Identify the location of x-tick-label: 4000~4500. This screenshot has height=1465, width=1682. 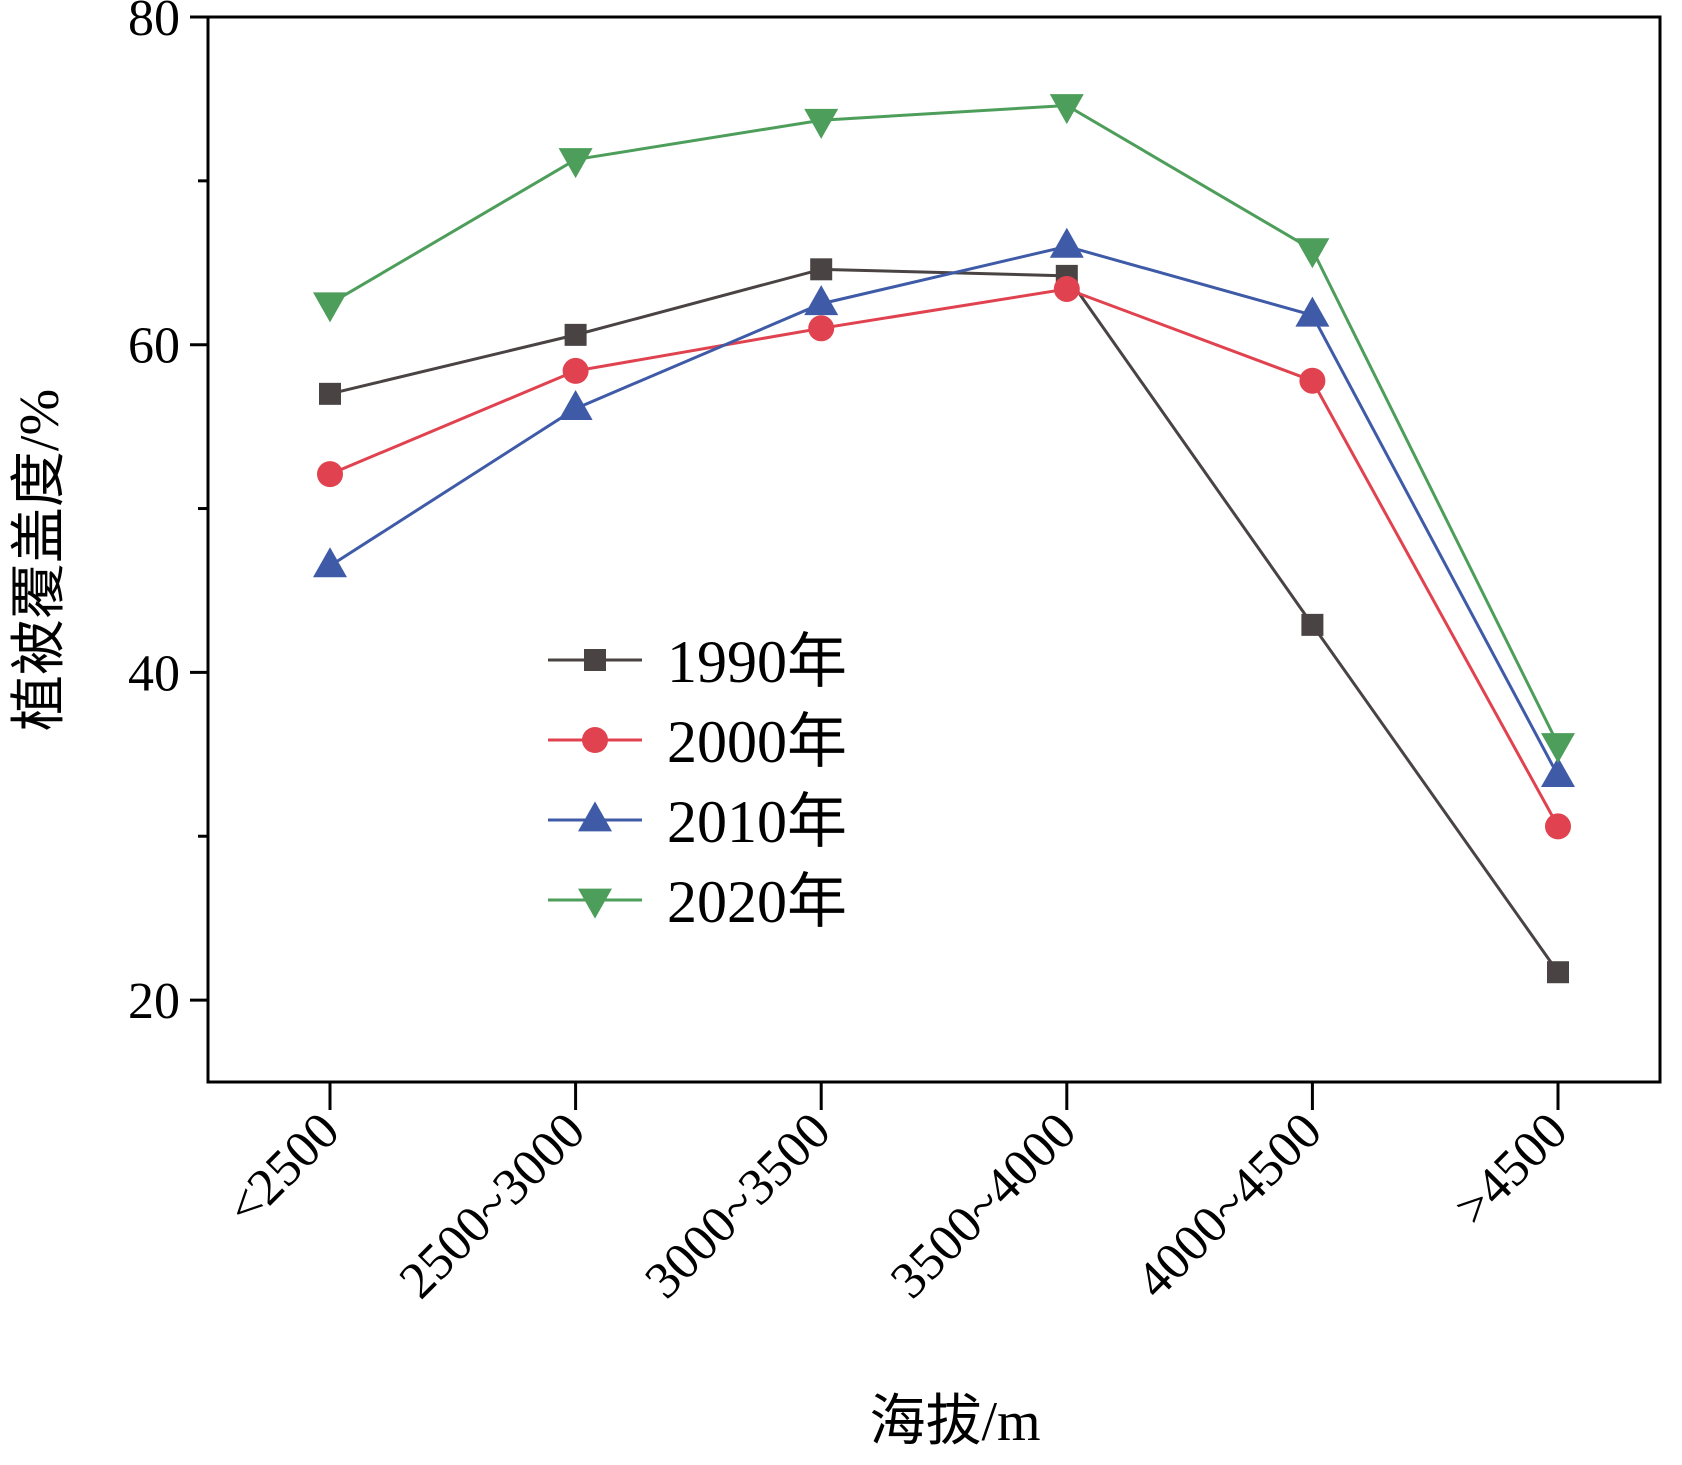
(1229, 1205).